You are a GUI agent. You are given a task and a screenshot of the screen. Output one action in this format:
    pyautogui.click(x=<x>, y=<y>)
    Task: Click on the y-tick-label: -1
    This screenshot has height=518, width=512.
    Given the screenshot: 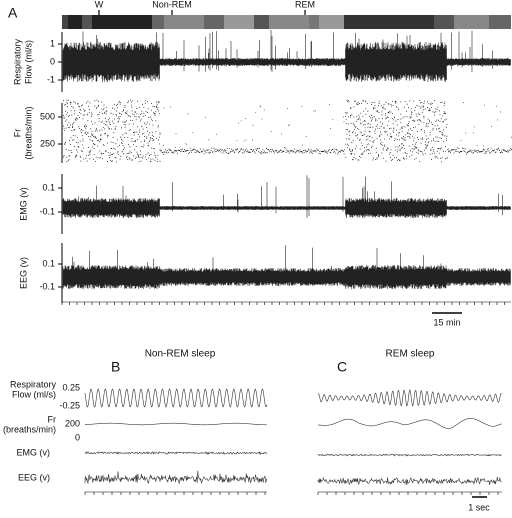 What is the action you would take?
    pyautogui.click(x=51, y=79)
    